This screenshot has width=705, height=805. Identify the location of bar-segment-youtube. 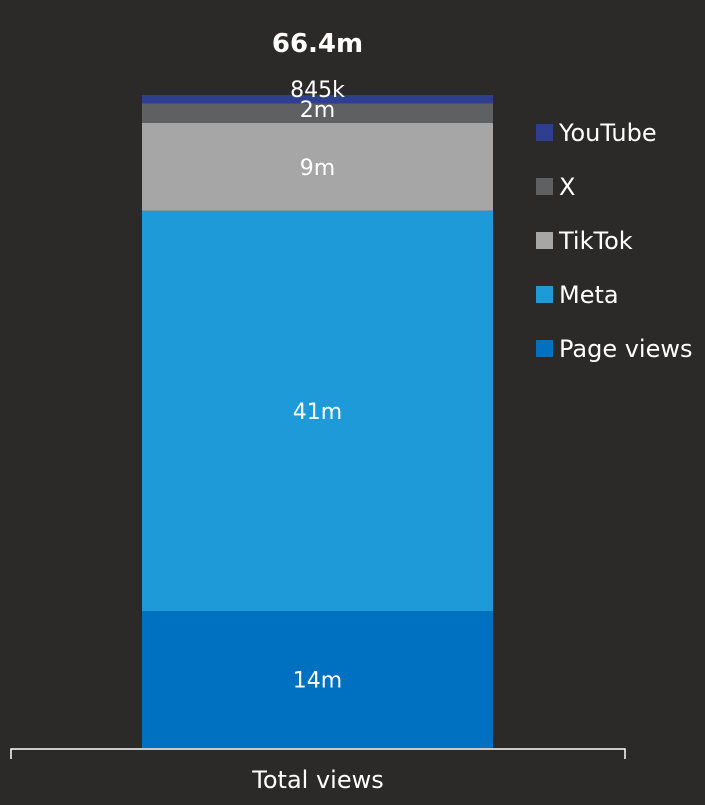
(317, 99).